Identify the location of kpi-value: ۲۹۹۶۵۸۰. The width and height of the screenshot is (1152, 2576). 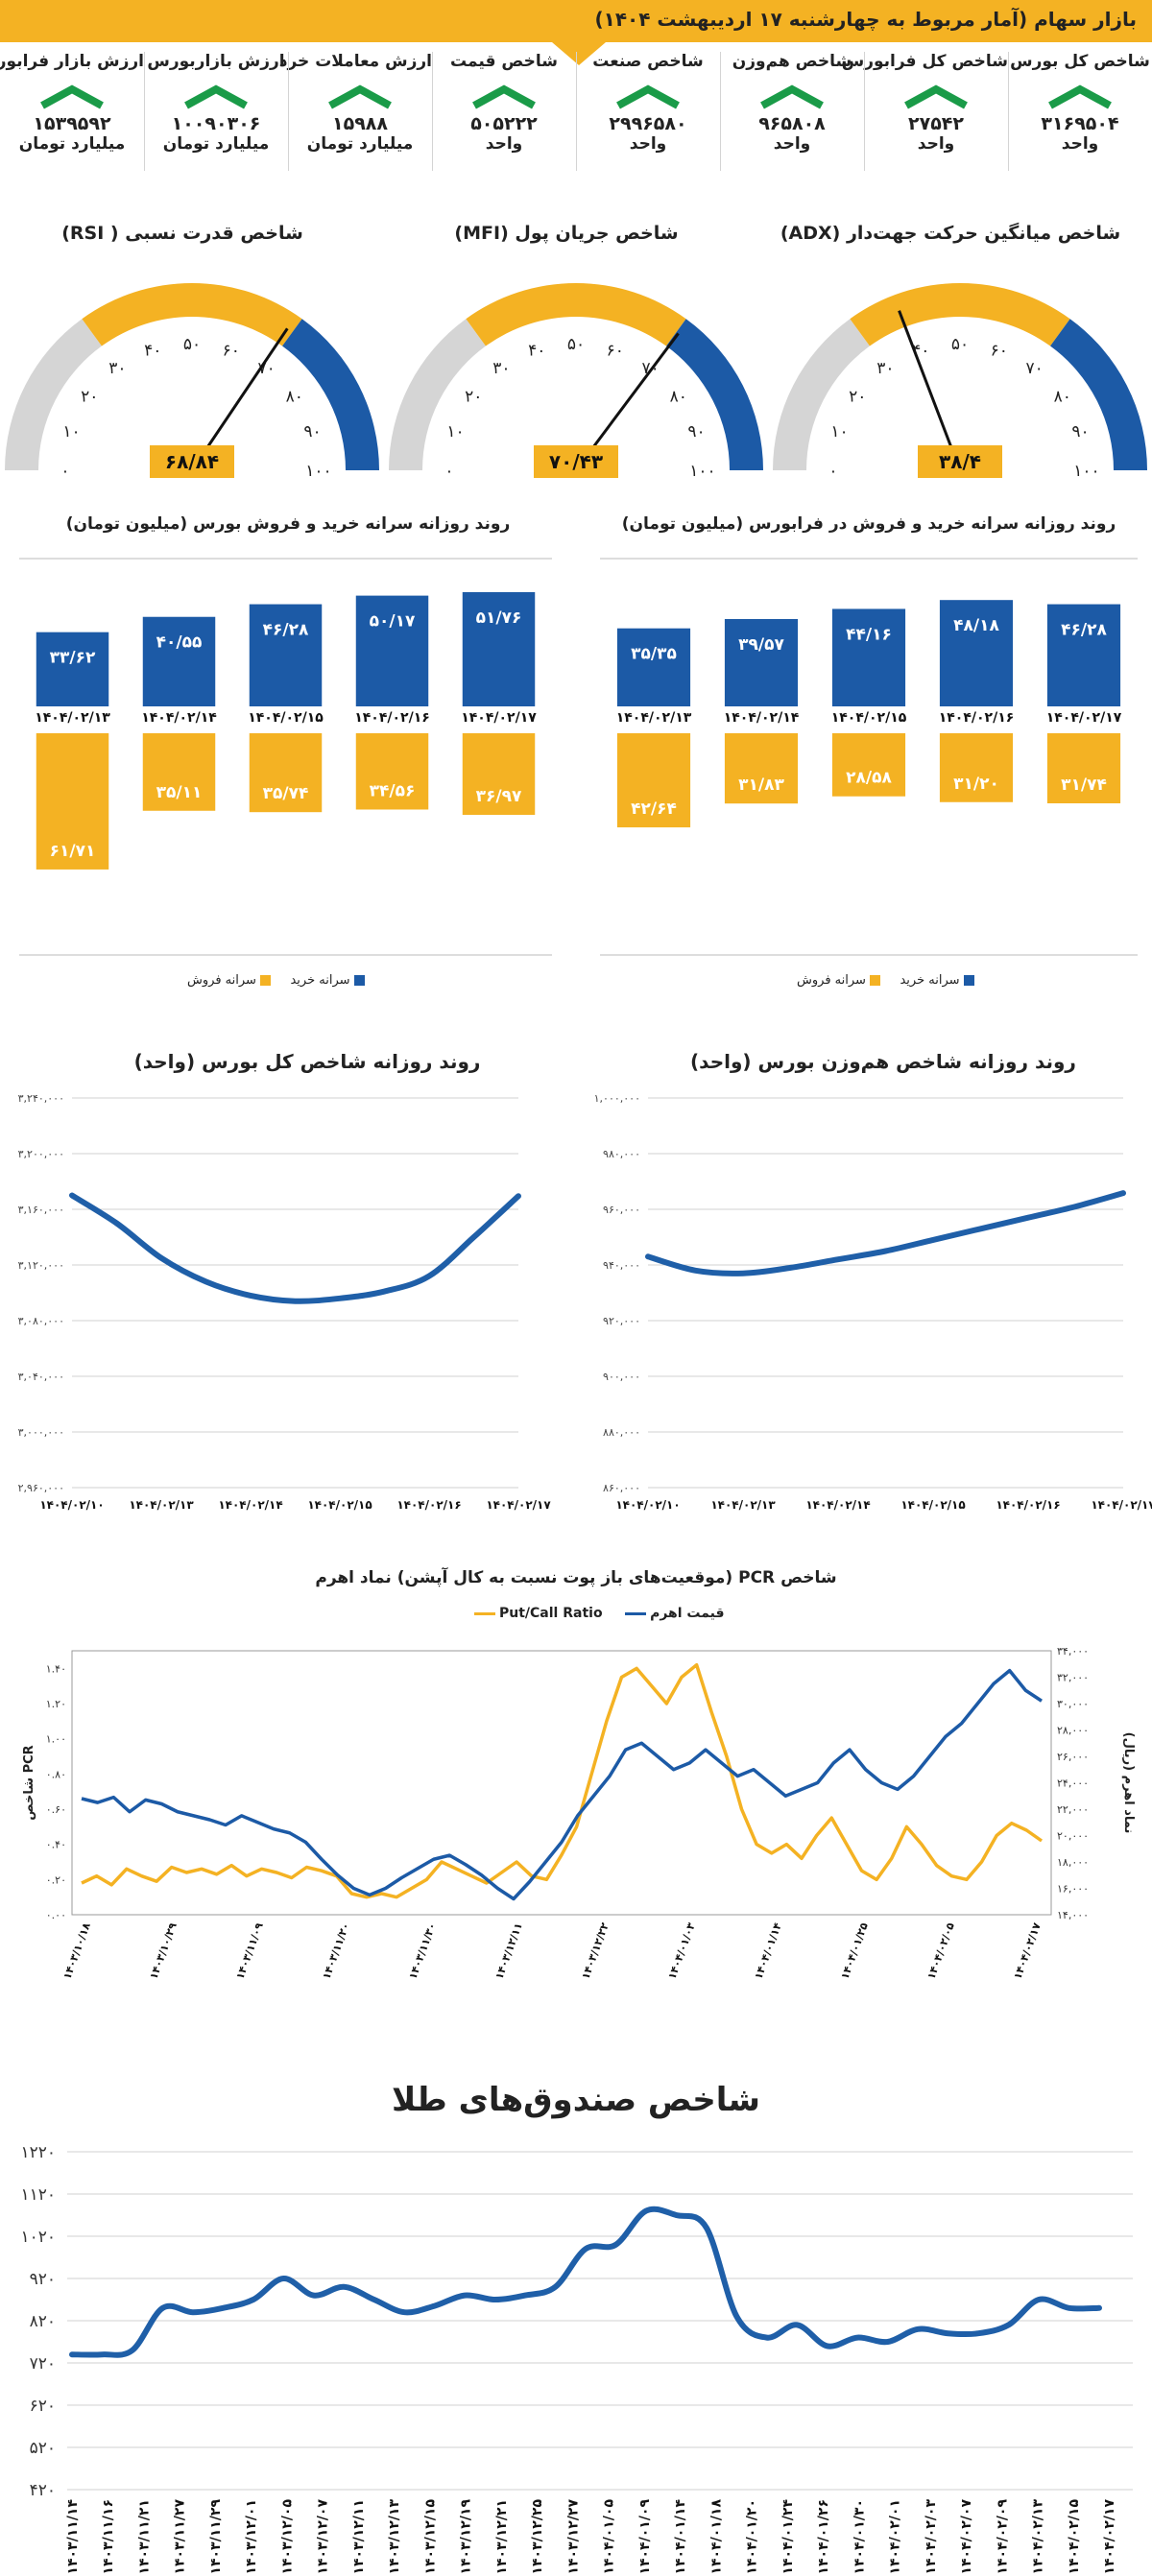
(648, 123).